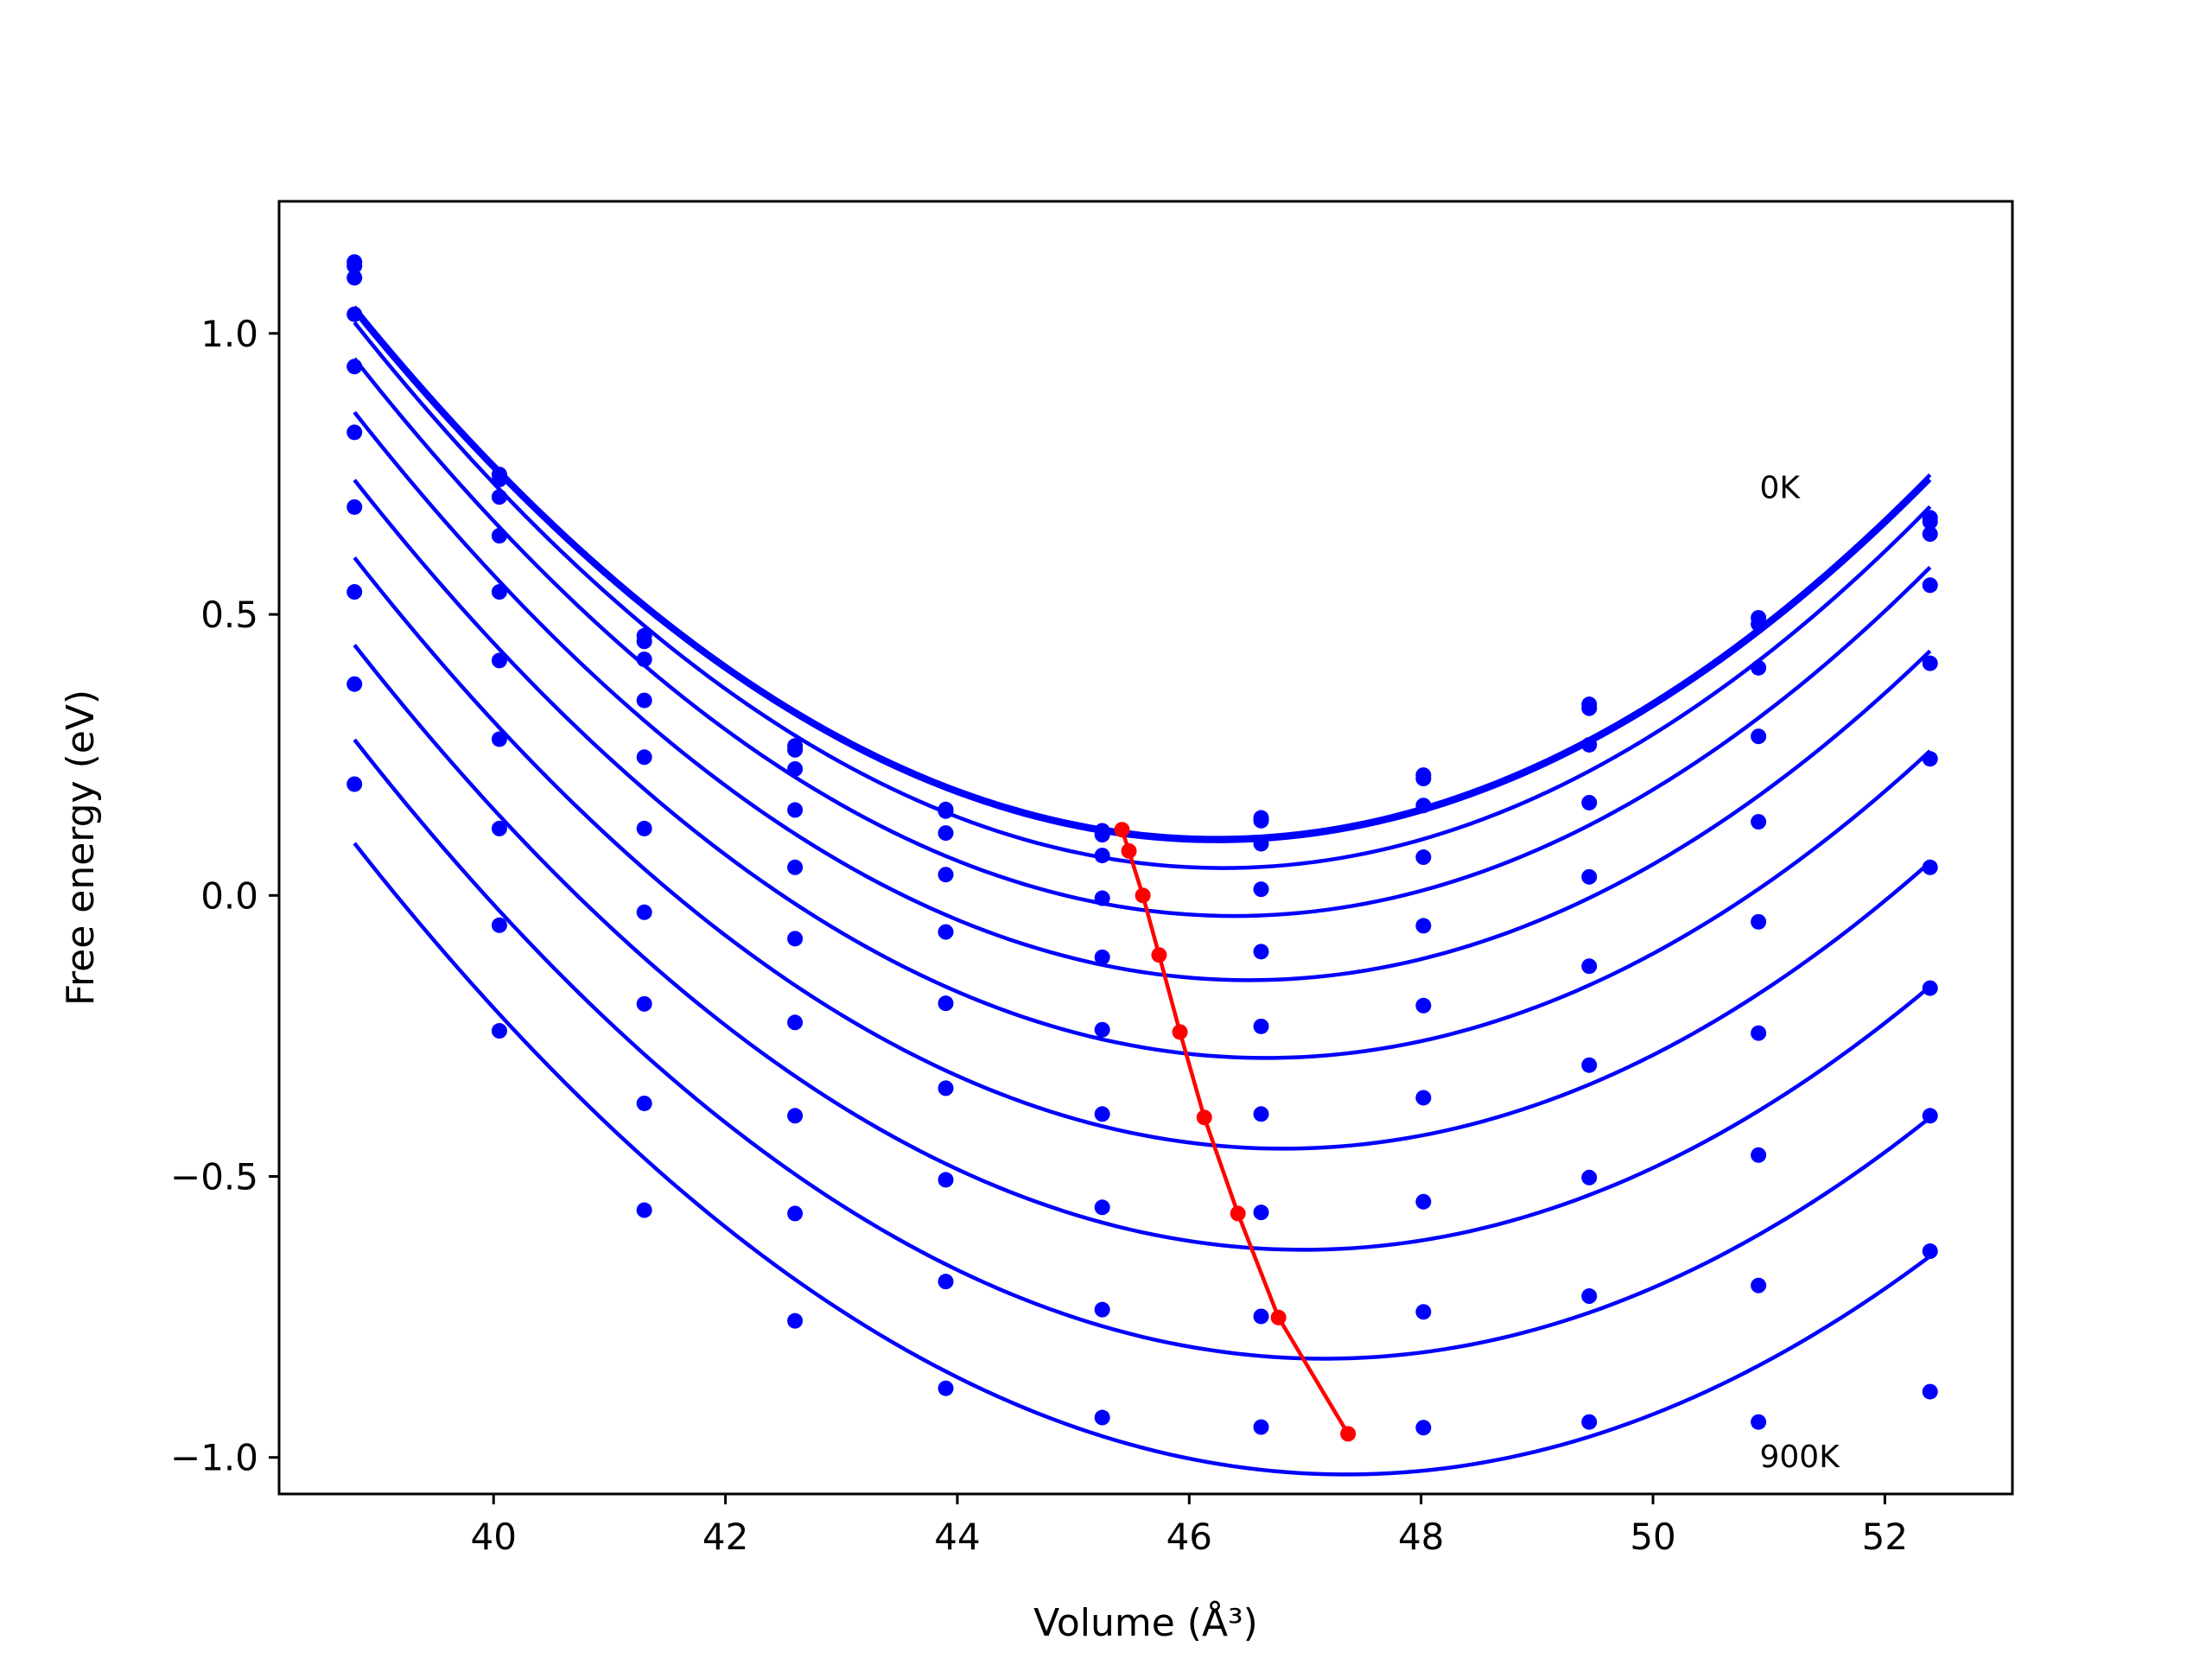  I want to click on y-tick-label: 1.0, so click(229, 334).